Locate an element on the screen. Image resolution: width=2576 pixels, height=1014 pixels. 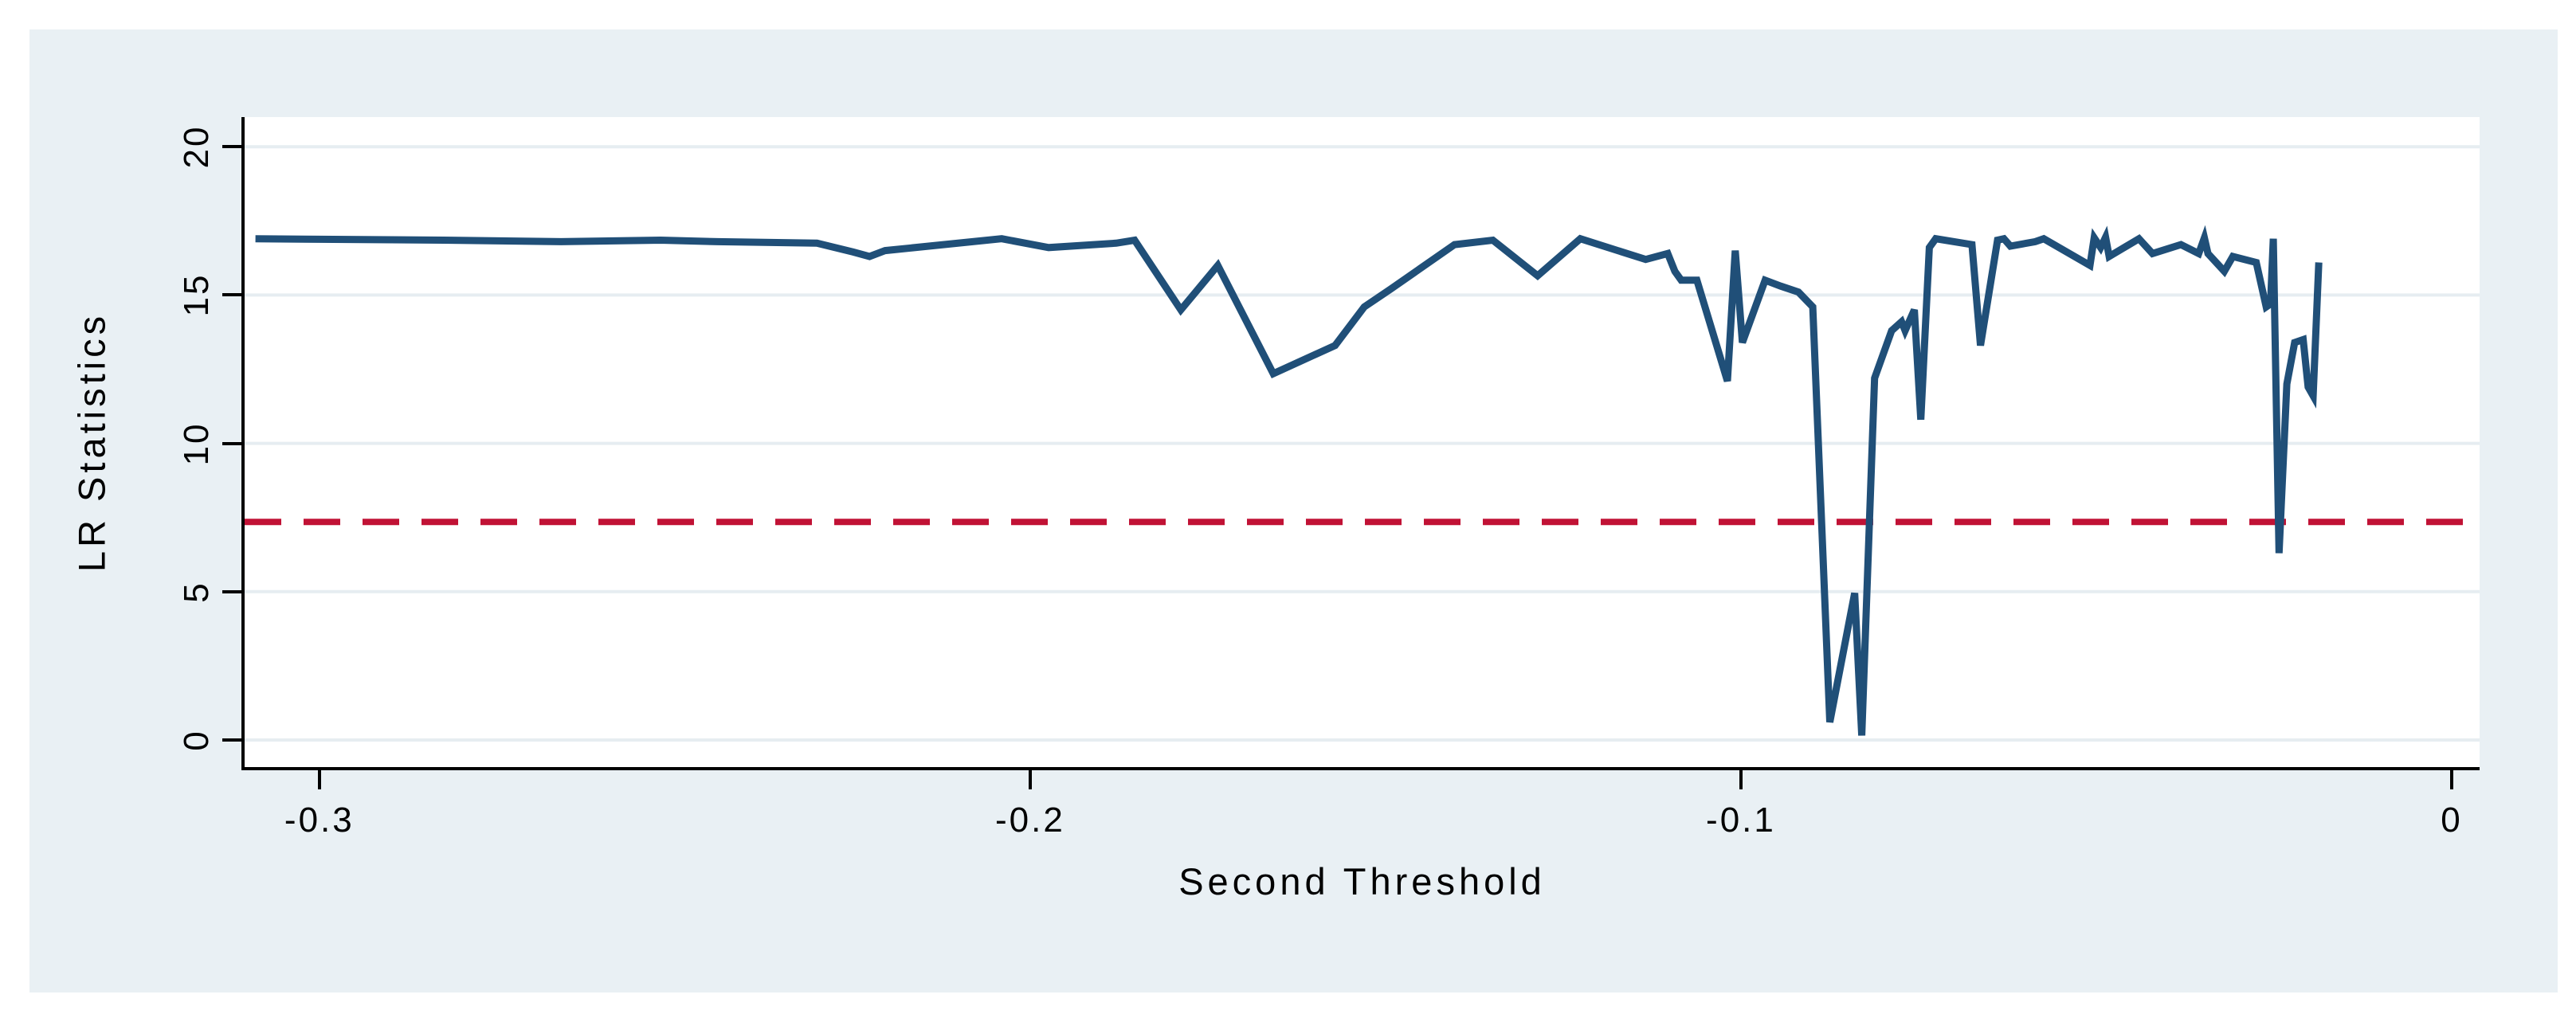
y-tick-label: 15 is located at coordinates (196, 294).